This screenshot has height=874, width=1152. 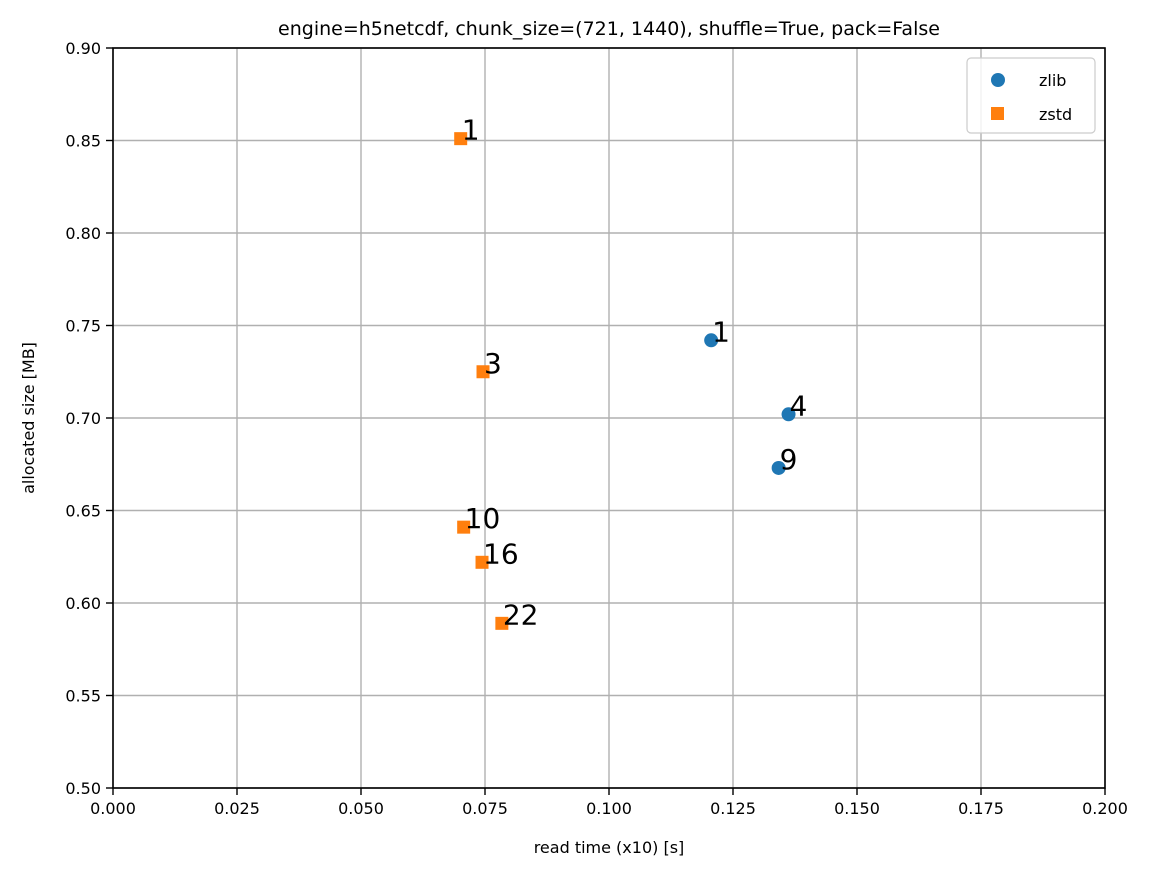 What do you see at coordinates (361, 808) in the screenshot?
I see `x-tick-label: 0.050` at bounding box center [361, 808].